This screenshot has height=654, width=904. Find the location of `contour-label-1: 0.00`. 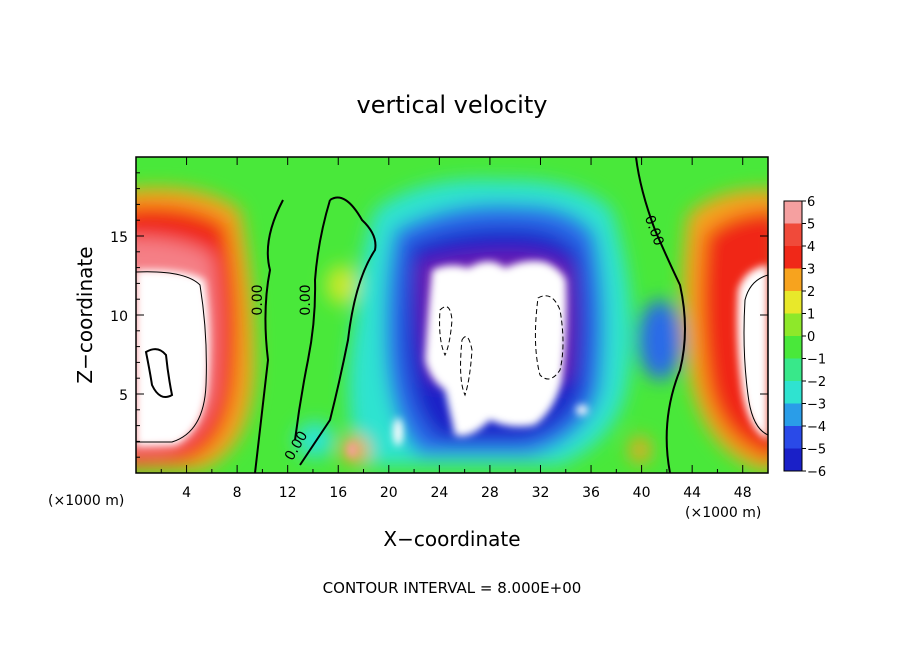

contour-label-1: 0.00 is located at coordinates (258, 299).